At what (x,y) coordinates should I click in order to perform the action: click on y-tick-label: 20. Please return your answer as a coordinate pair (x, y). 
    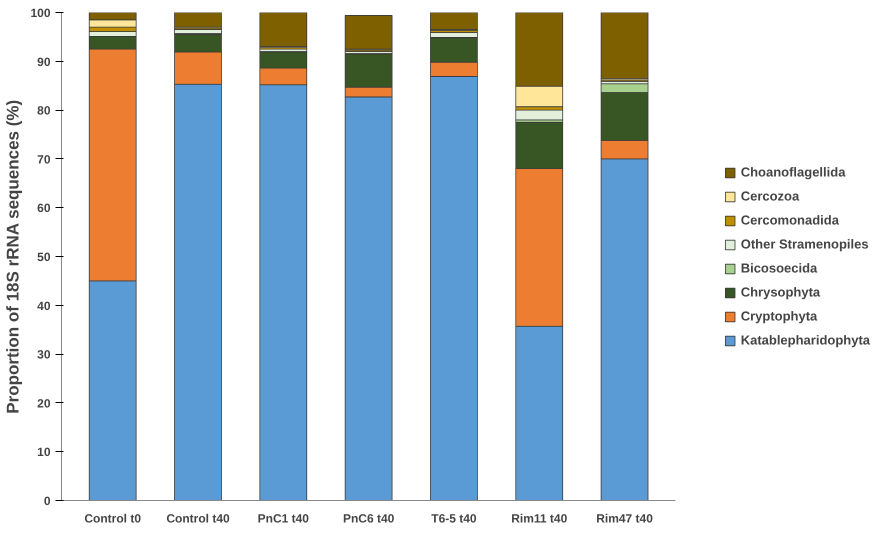
    Looking at the image, I should click on (44, 403).